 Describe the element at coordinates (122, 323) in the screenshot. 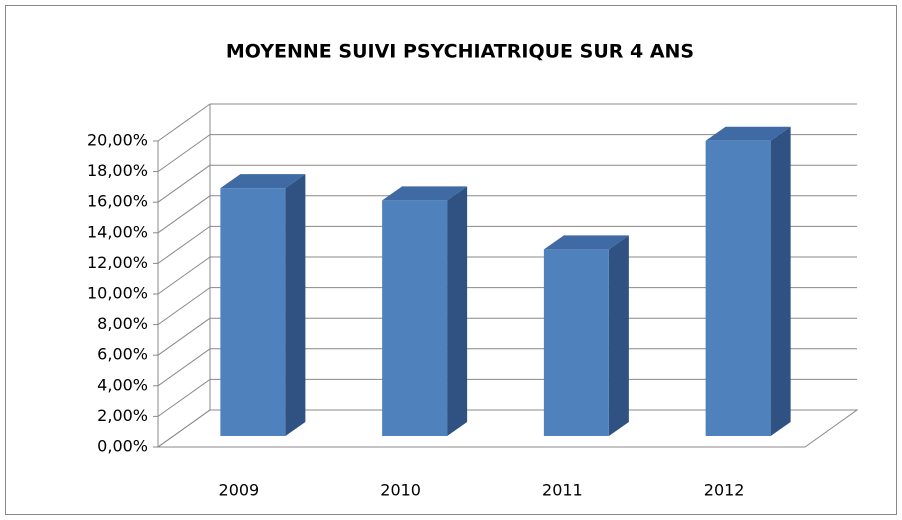

I see `y-tick-label: 8,00%` at that location.